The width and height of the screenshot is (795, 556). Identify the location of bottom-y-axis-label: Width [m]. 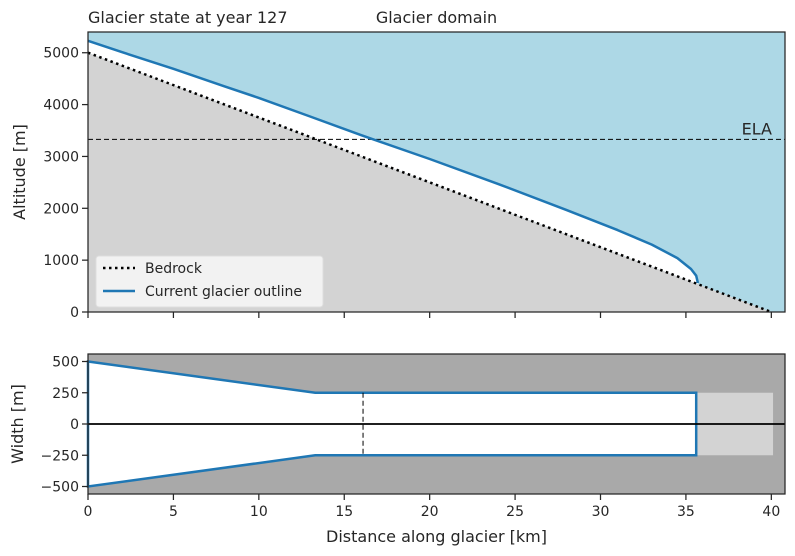
(17, 424).